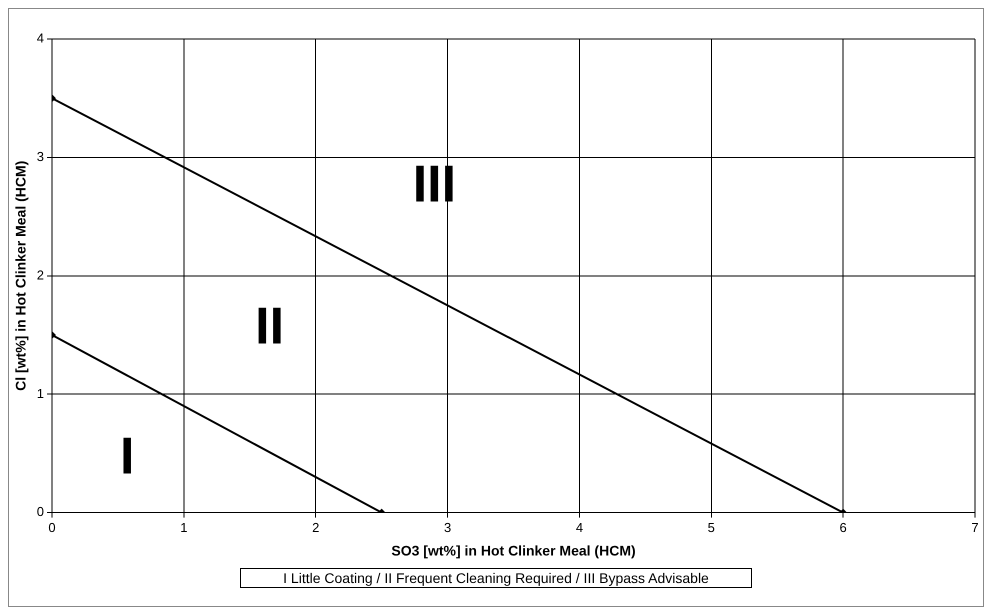 The image size is (992, 615). Describe the element at coordinates (40, 38) in the screenshot. I see `y-tick-label: 4` at that location.